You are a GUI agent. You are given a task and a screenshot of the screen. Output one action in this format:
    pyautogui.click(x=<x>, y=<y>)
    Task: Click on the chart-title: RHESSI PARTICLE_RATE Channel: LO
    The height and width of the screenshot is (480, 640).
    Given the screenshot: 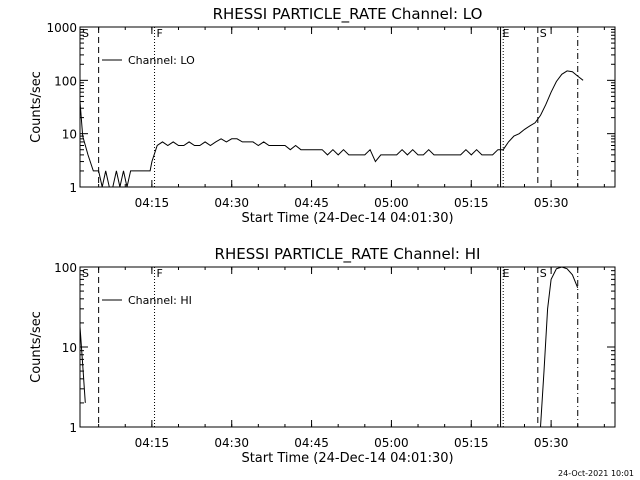 What is the action you would take?
    pyautogui.click(x=348, y=14)
    